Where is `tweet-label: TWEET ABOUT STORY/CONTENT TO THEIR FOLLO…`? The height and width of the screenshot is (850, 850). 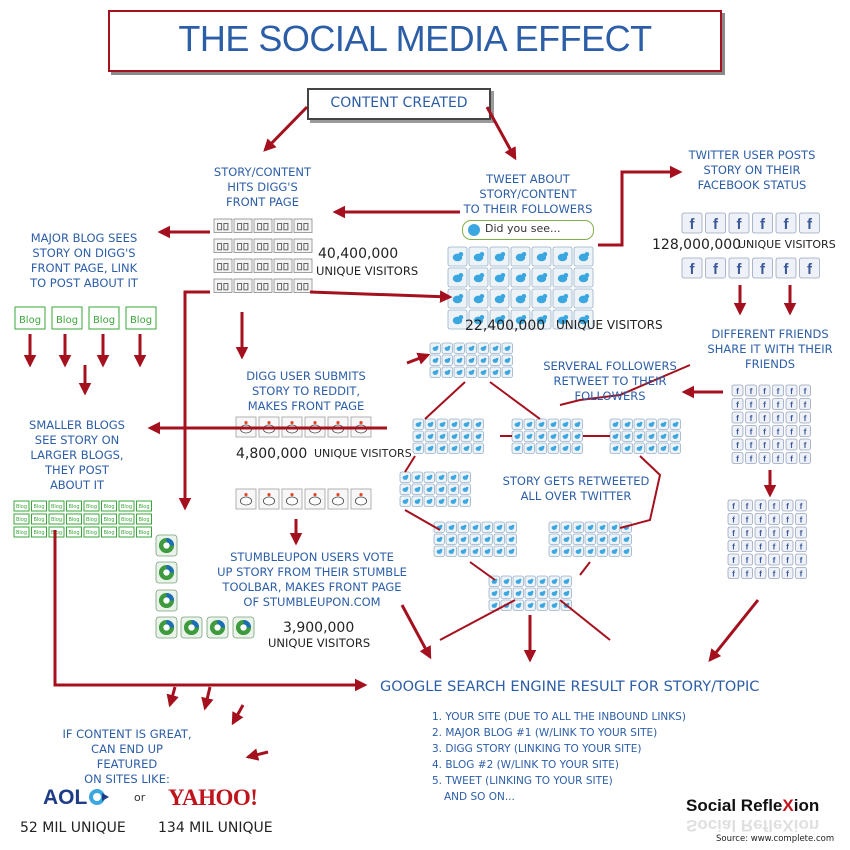
tweet-label: TWEET ABOUT STORY/CONTENT TO THEIR FOLLO… is located at coordinates (528, 194).